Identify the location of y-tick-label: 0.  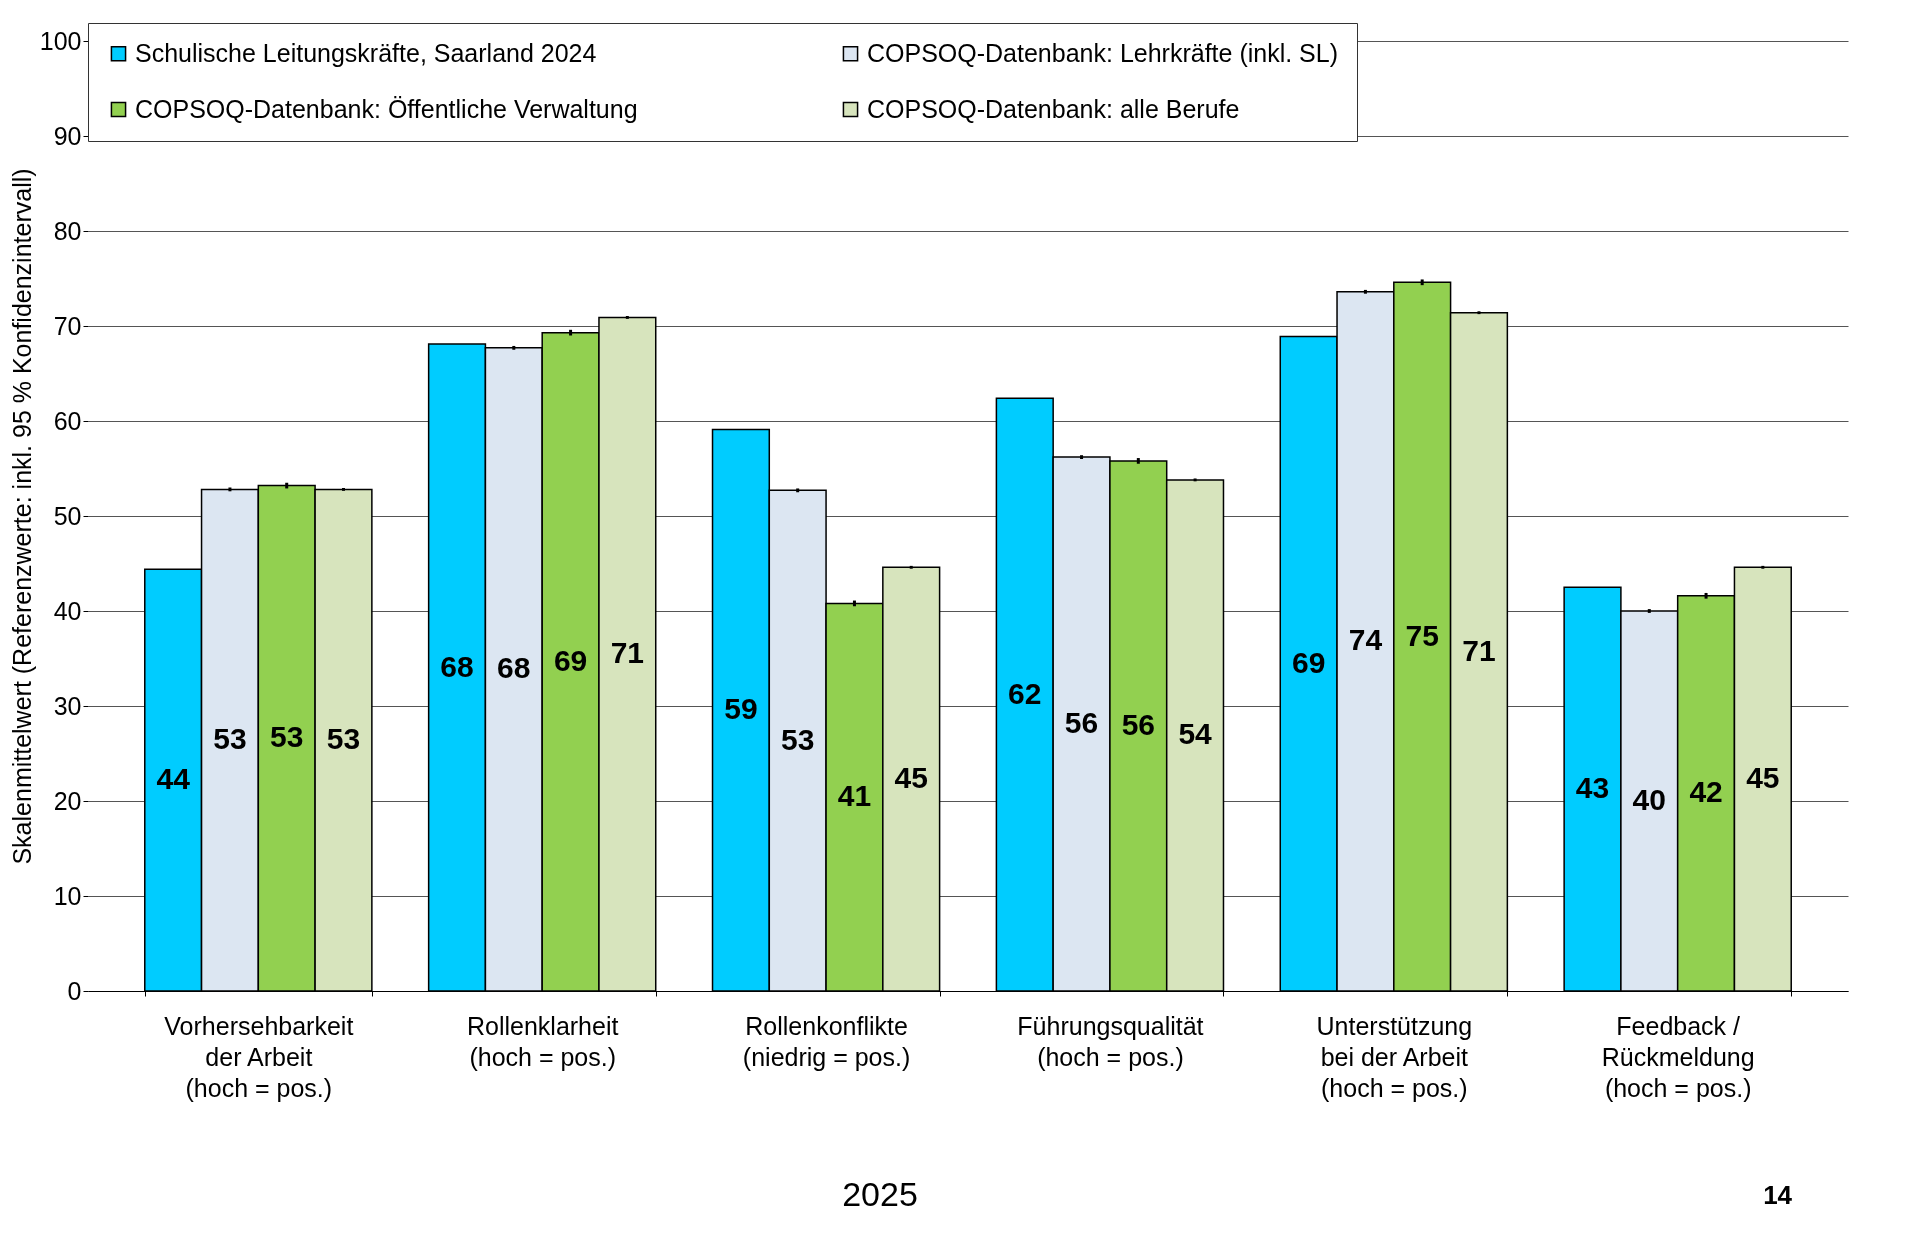
(74, 990).